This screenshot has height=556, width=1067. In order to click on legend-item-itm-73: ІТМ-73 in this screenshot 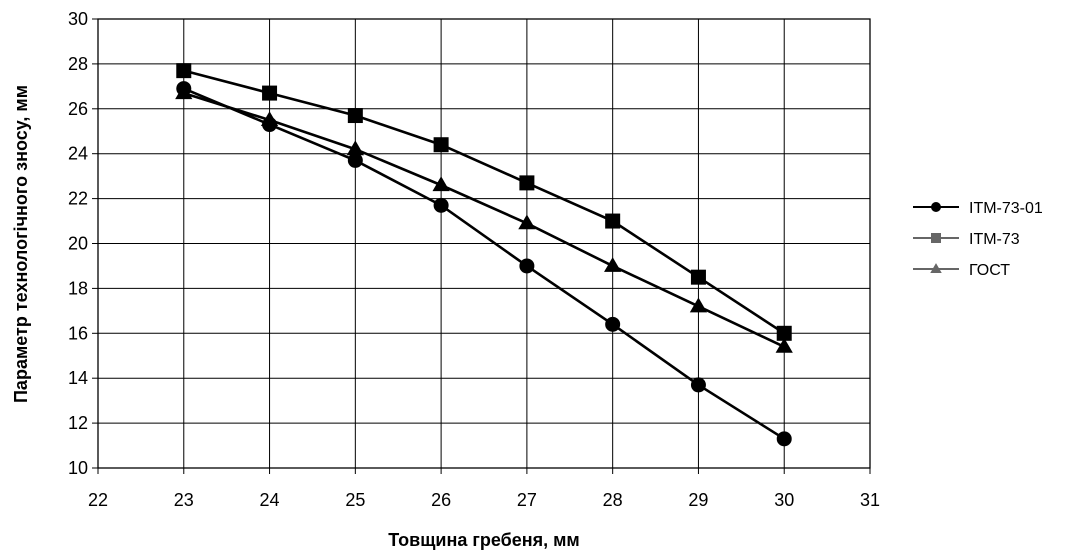, I will do `click(966, 239)`.